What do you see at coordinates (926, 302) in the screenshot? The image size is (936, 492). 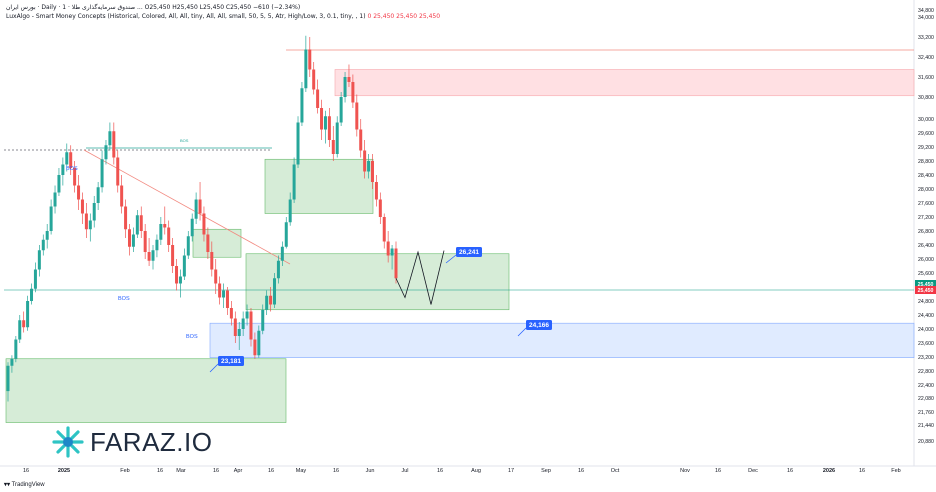 I see `y-tick-label: 24,800` at bounding box center [926, 302].